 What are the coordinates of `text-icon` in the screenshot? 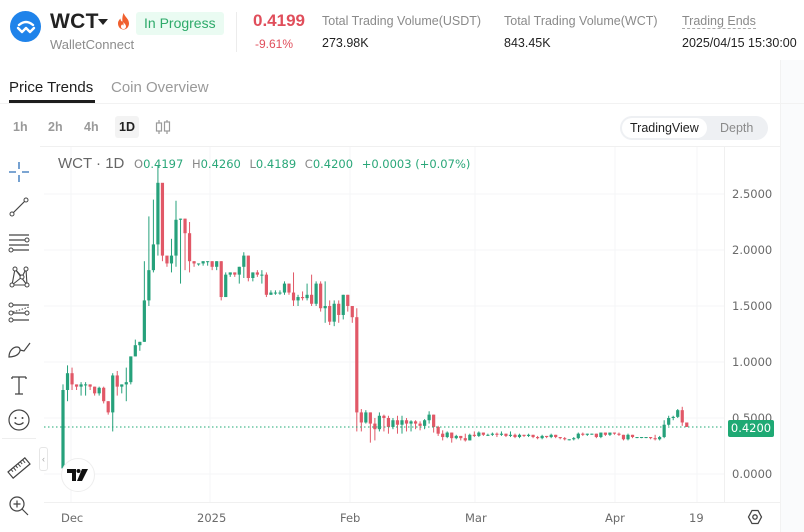 It's located at (19, 385).